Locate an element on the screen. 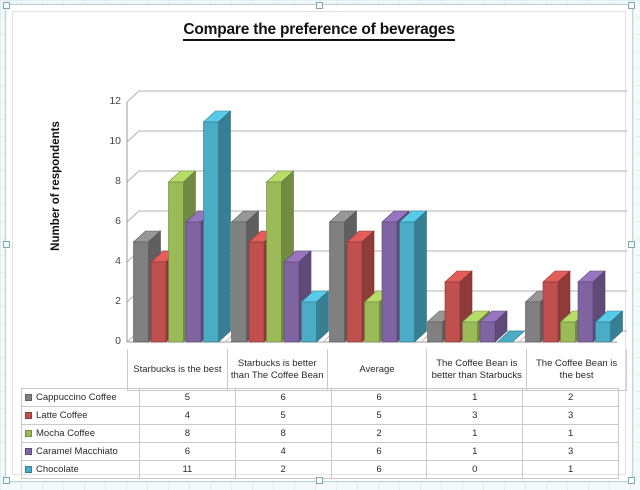  category-label: The Coffee Bean is the best is located at coordinates (577, 370).